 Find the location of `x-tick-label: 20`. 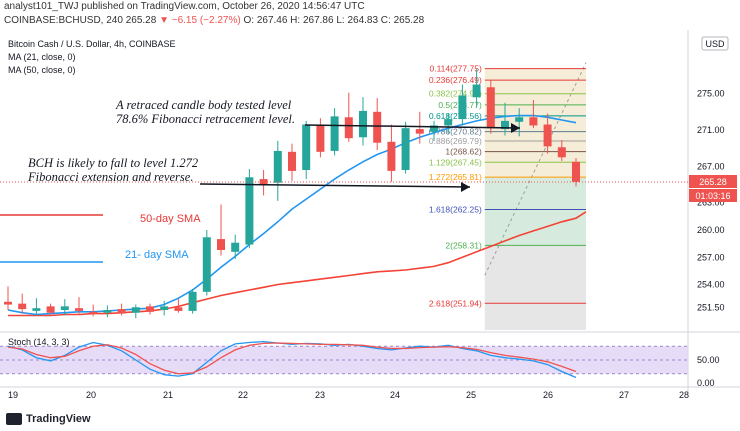

x-tick-label: 20 is located at coordinates (91, 395).